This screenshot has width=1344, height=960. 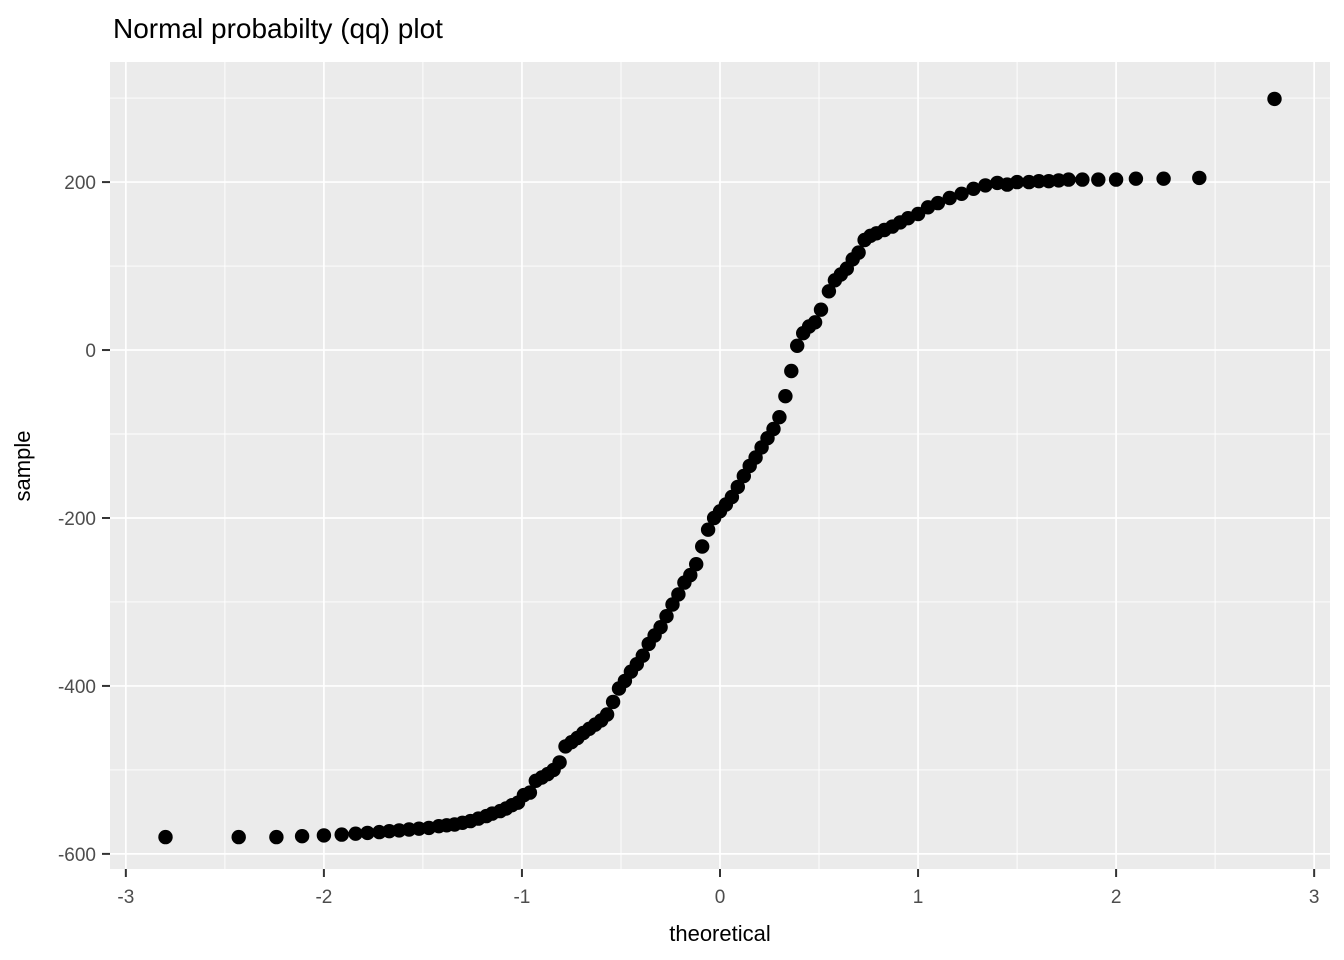 I want to click on y-tick-label: 0, so click(x=90, y=351).